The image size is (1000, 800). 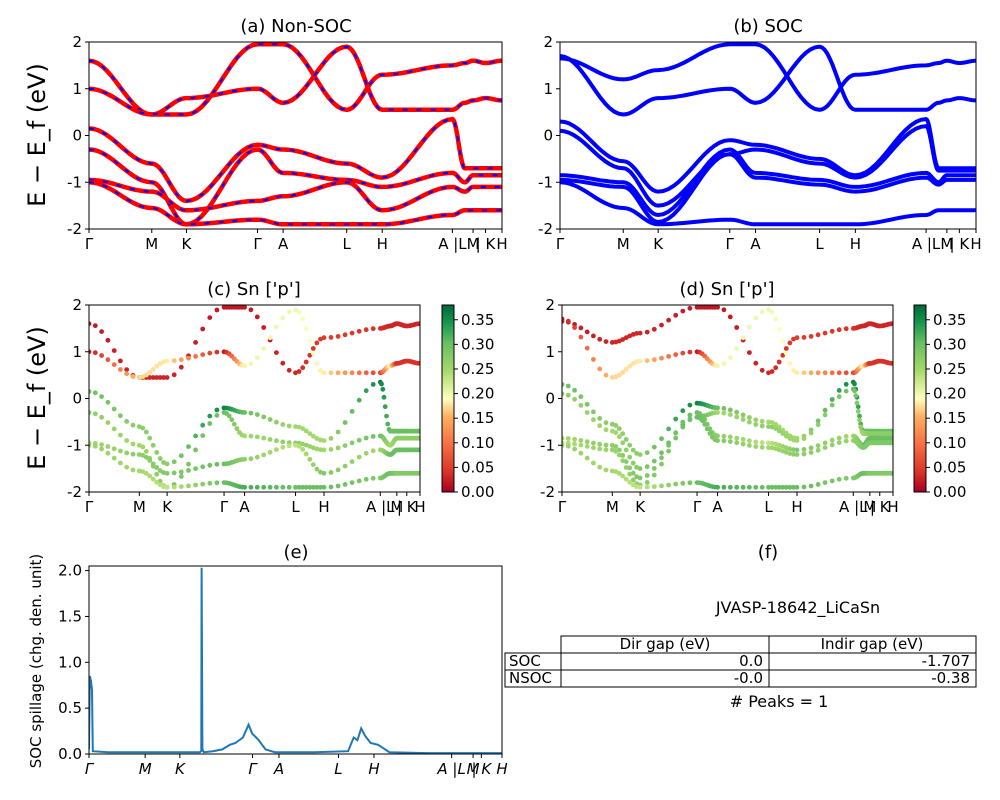 I want to click on ytick-label: 1.5, so click(x=70, y=616).